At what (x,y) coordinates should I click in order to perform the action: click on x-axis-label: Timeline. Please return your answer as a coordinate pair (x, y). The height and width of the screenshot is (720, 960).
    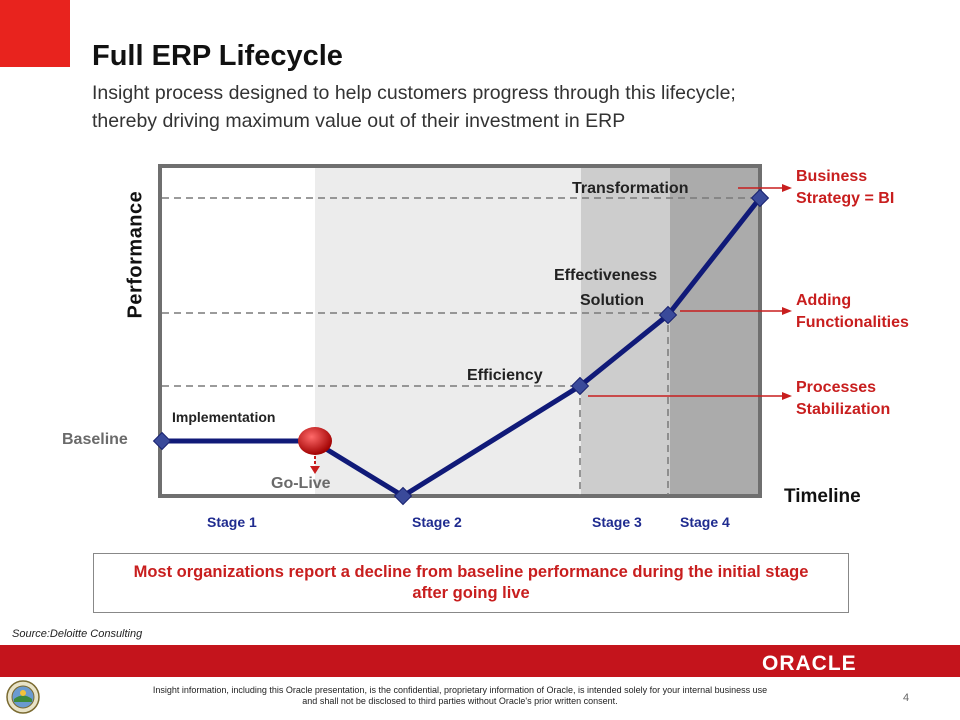
    Looking at the image, I should click on (822, 496).